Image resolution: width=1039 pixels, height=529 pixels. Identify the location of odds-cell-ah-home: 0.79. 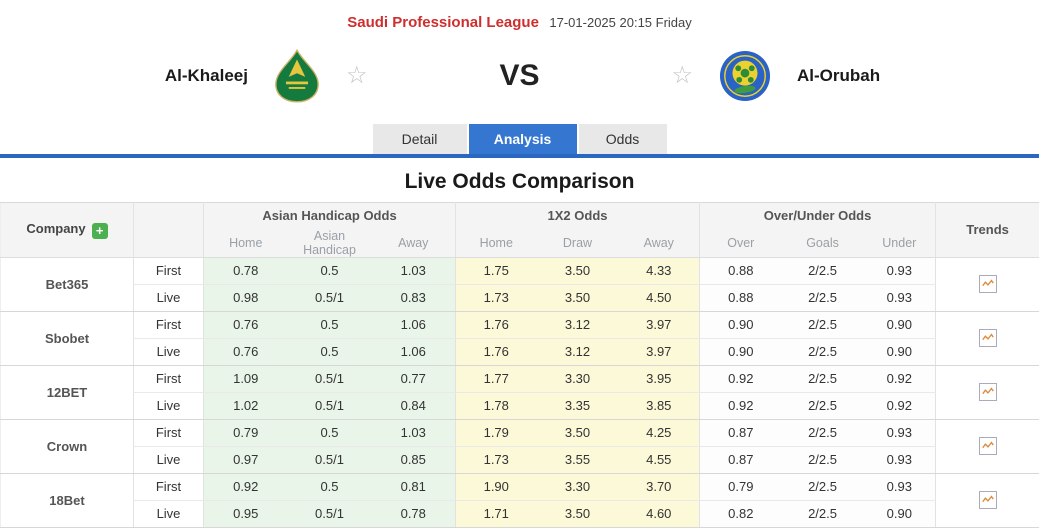
(245, 433).